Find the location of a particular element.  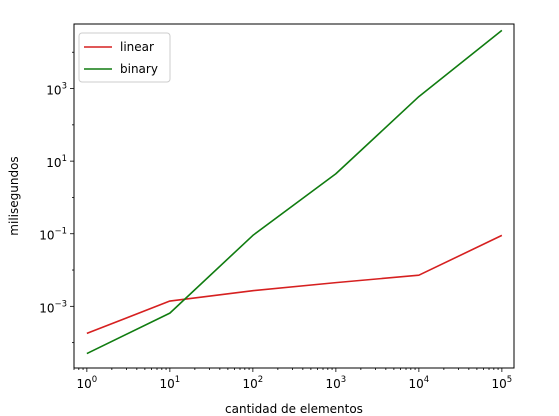

x-tick-label: 10⁵ is located at coordinates (502, 383).